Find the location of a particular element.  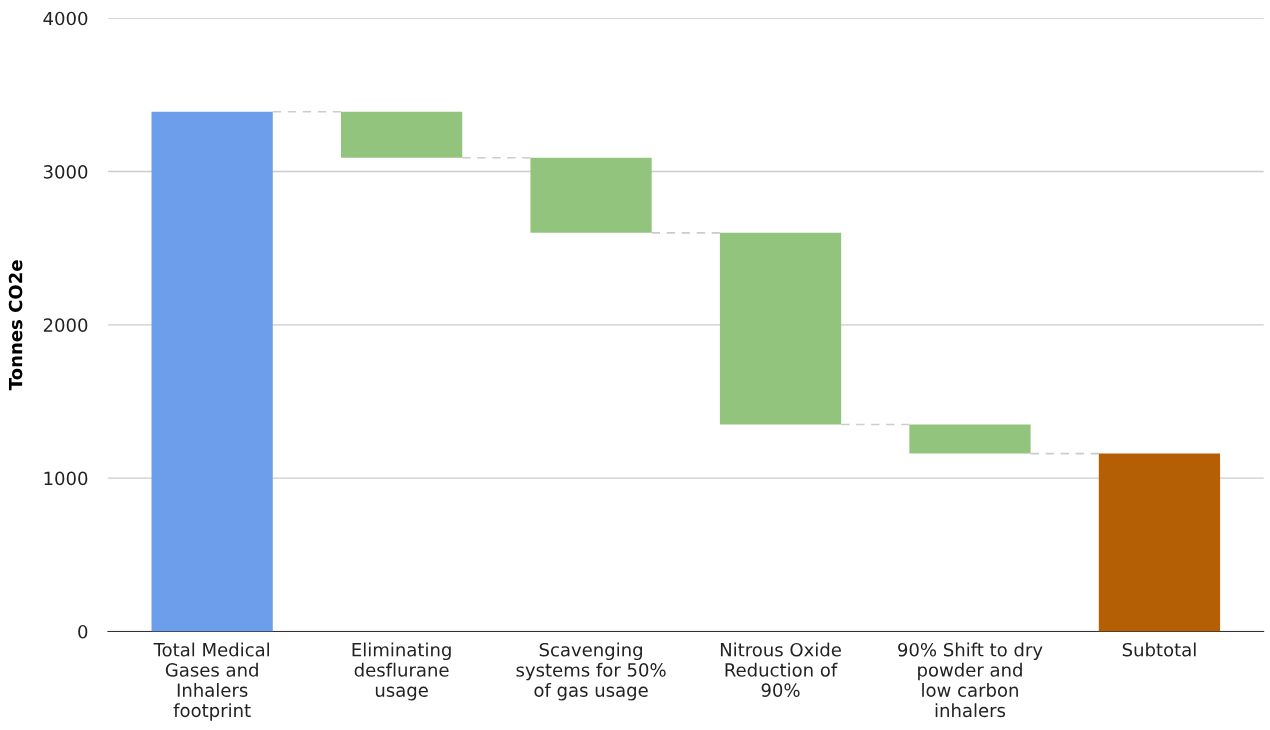

y-tick-label: 1000 is located at coordinates (66, 478).